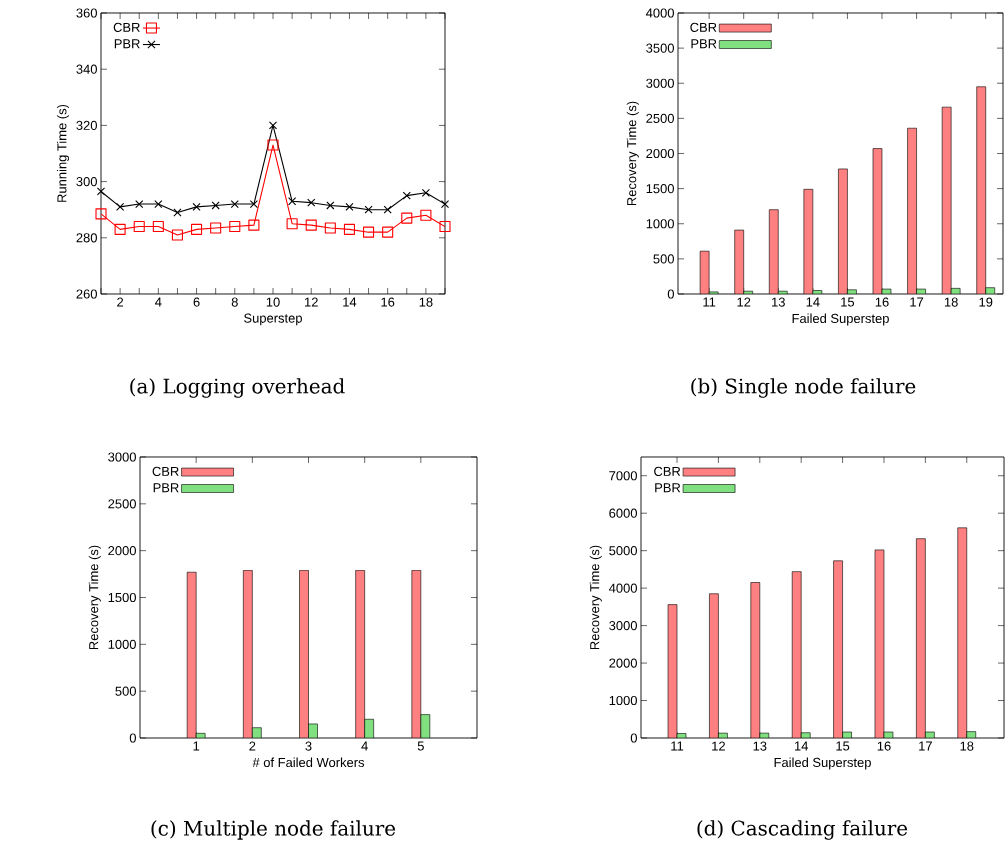 The image size is (1008, 855). Describe the element at coordinates (86, 182) in the screenshot. I see `y-tick-label: 300` at that location.